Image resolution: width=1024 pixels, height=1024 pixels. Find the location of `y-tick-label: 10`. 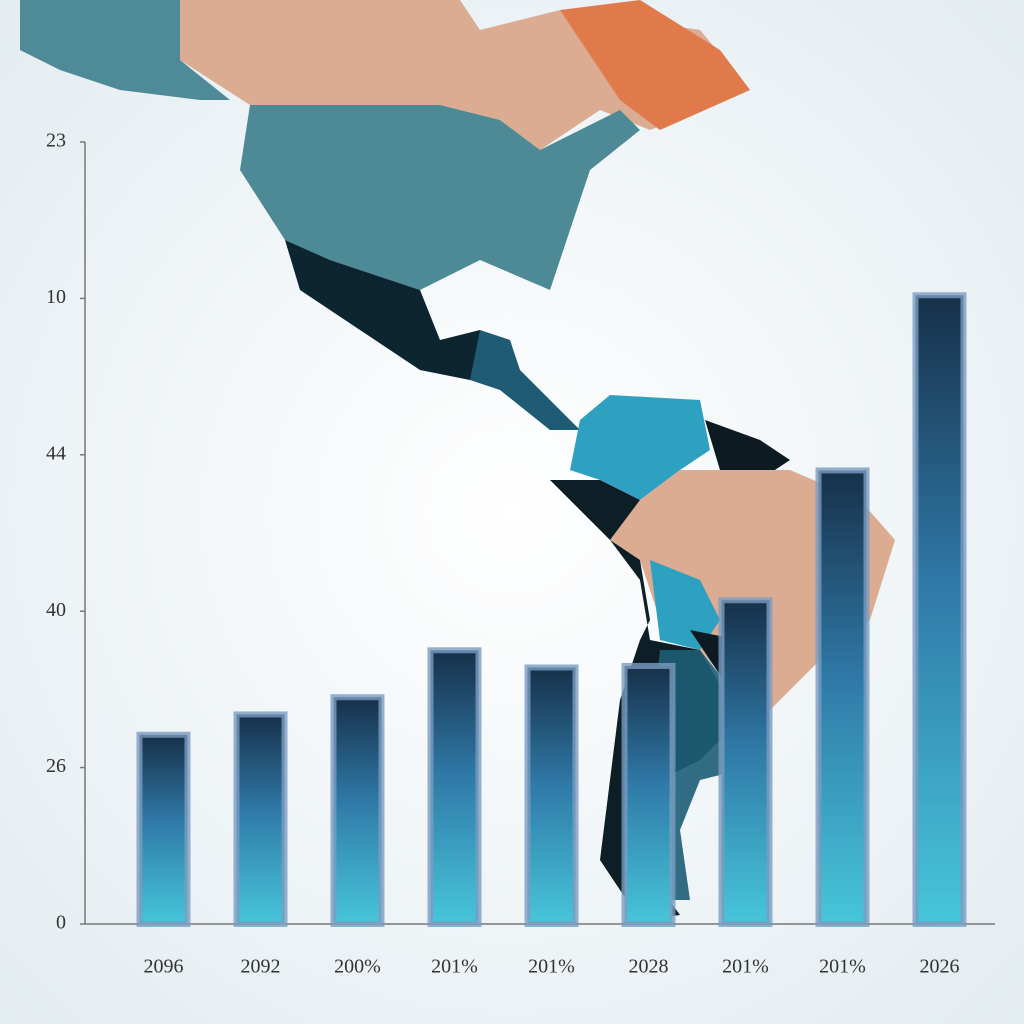

y-tick-label: 10 is located at coordinates (56, 297).